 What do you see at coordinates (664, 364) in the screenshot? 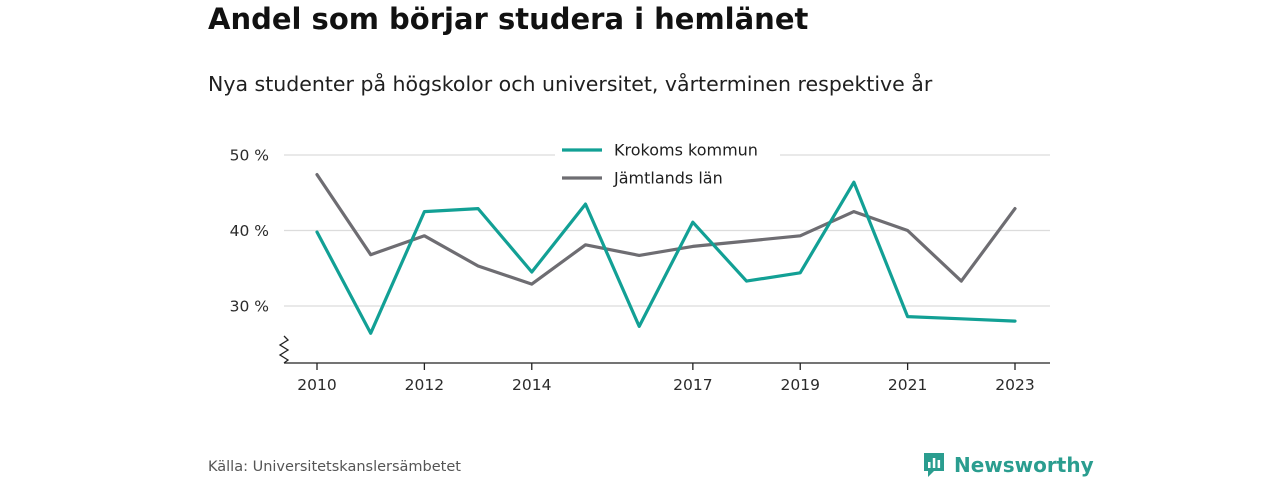
I see `x-axis: 2010 2012 2014 2017 2019 2021 2023` at bounding box center [664, 364].